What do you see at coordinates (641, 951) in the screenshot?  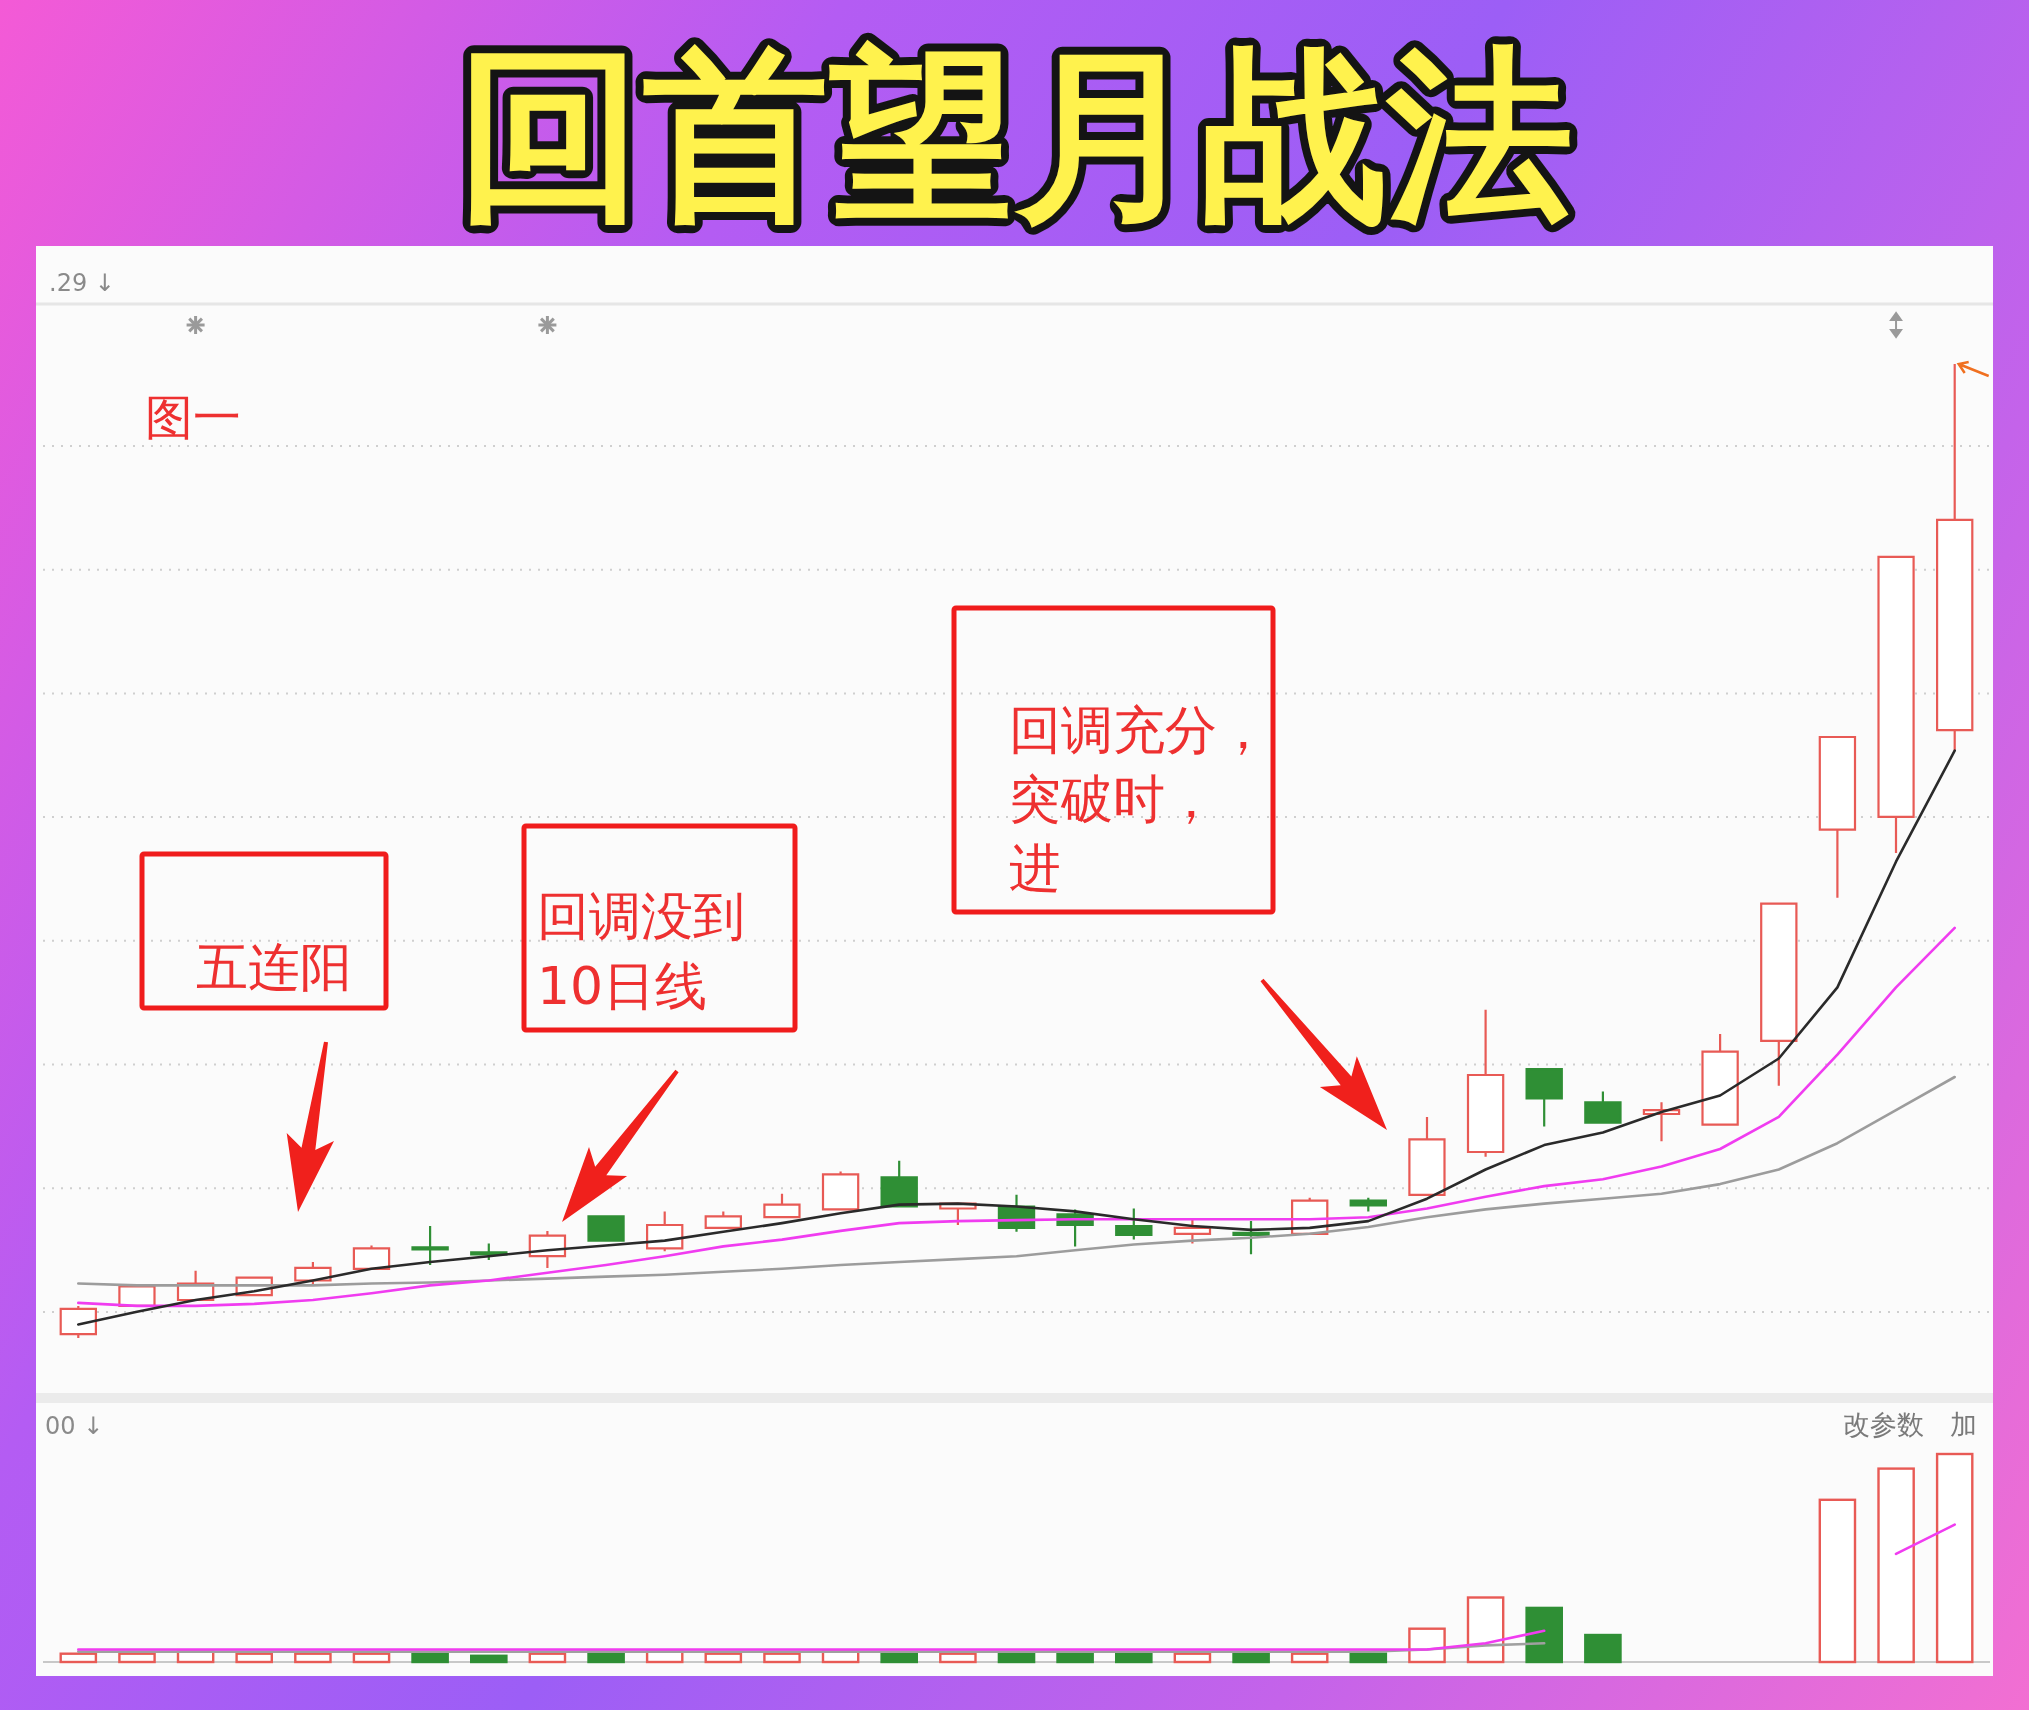 I see `annotation: 回调没到10日线` at bounding box center [641, 951].